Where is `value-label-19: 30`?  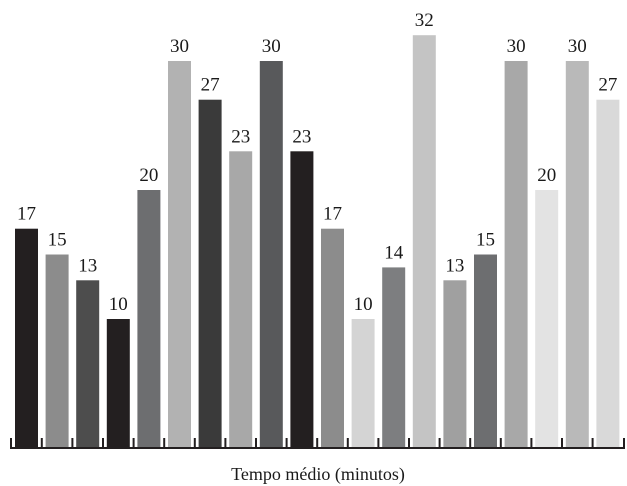
value-label-19: 30 is located at coordinates (577, 46).